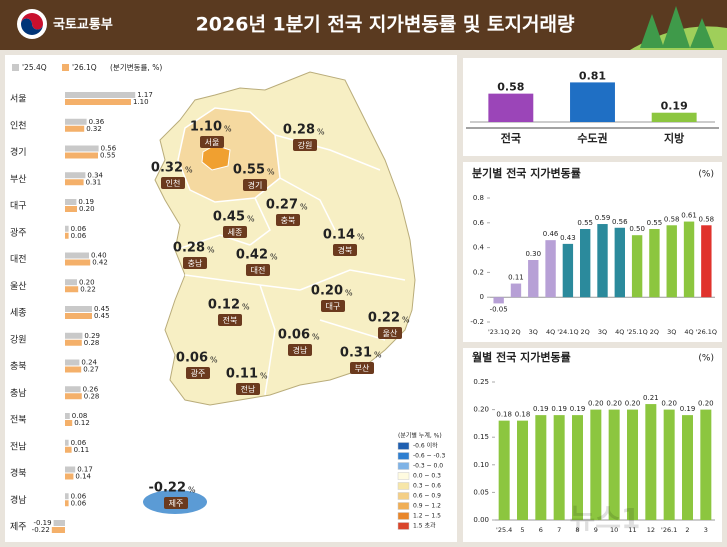 The width and height of the screenshot is (727, 547). What do you see at coordinates (533, 254) in the screenshot?
I see `value-label: 0.30` at bounding box center [533, 254].